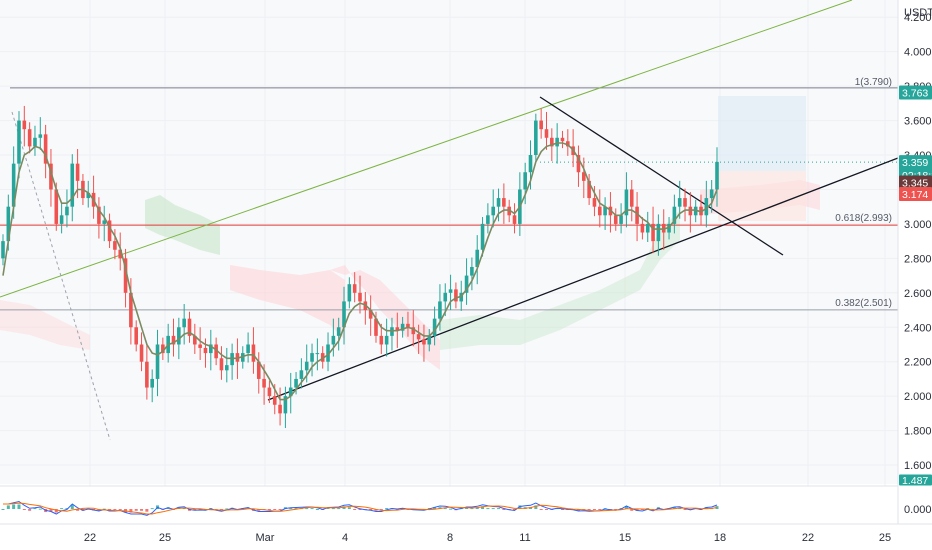  What do you see at coordinates (918, 294) in the screenshot?
I see `price-tick-label: 2.600` at bounding box center [918, 294].